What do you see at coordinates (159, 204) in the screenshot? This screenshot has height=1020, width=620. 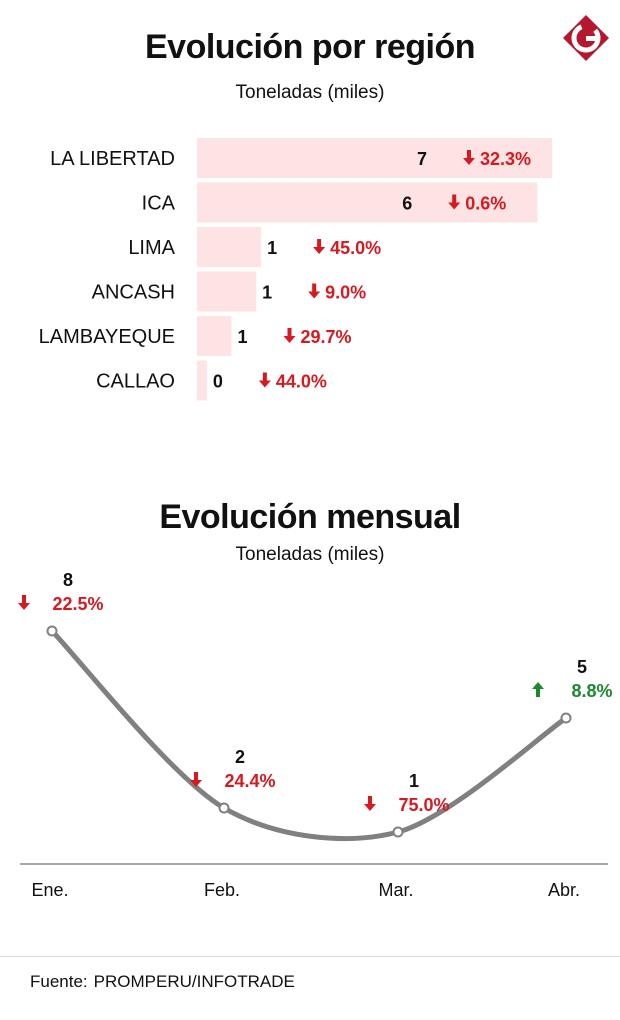 I see `category-label: ICA` at bounding box center [159, 204].